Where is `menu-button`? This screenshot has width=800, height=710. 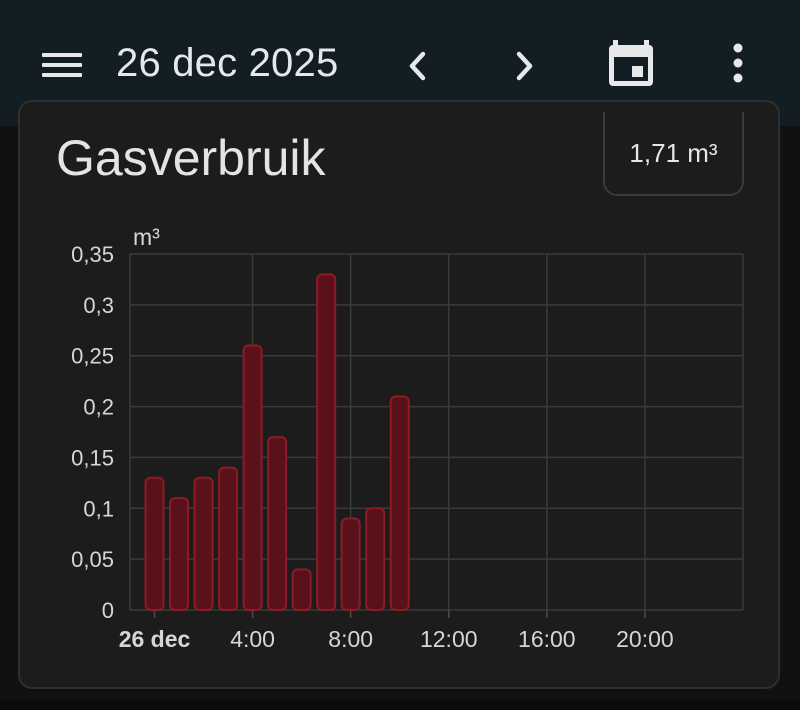
menu-button is located at coordinates (62, 65).